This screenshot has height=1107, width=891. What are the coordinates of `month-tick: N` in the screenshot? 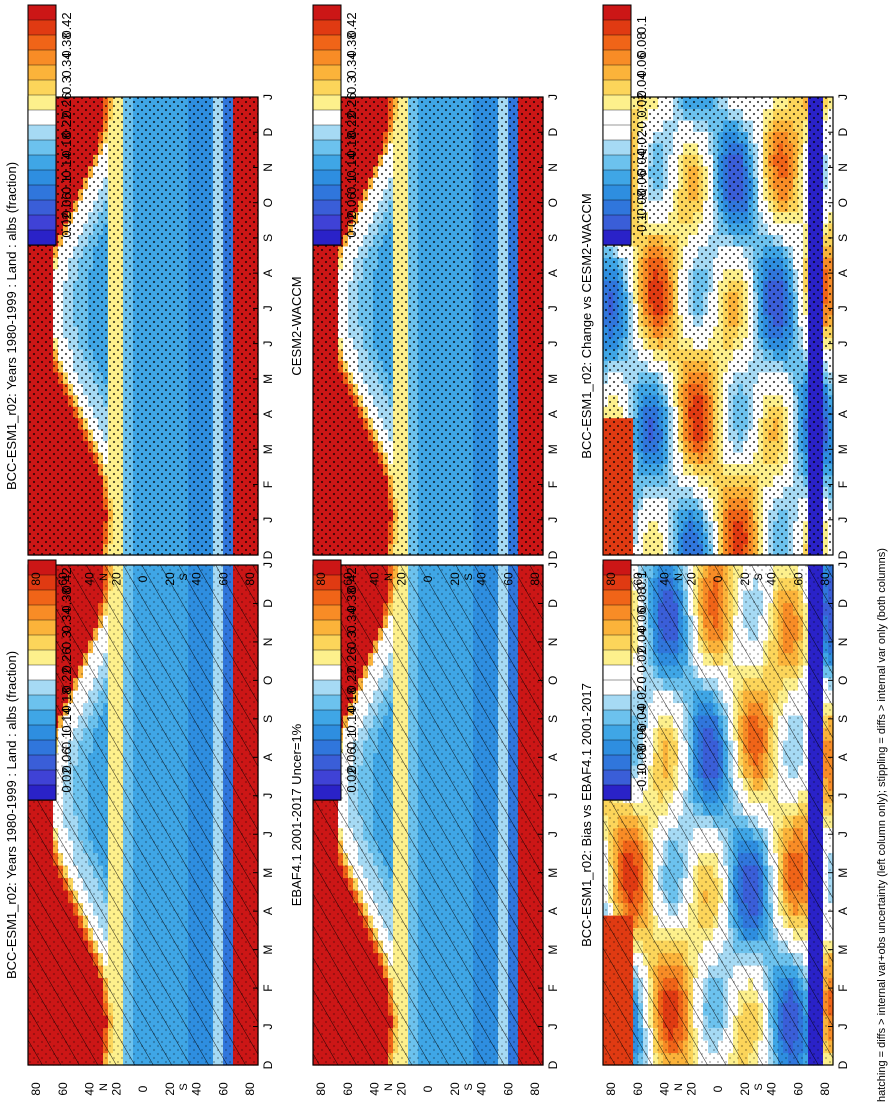 It's located at (553, 642).